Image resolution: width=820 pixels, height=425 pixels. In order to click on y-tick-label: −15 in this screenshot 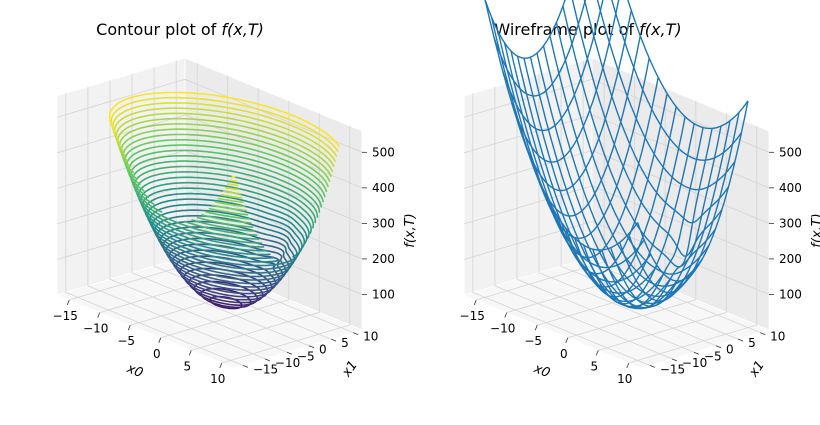, I will do `click(672, 369)`.